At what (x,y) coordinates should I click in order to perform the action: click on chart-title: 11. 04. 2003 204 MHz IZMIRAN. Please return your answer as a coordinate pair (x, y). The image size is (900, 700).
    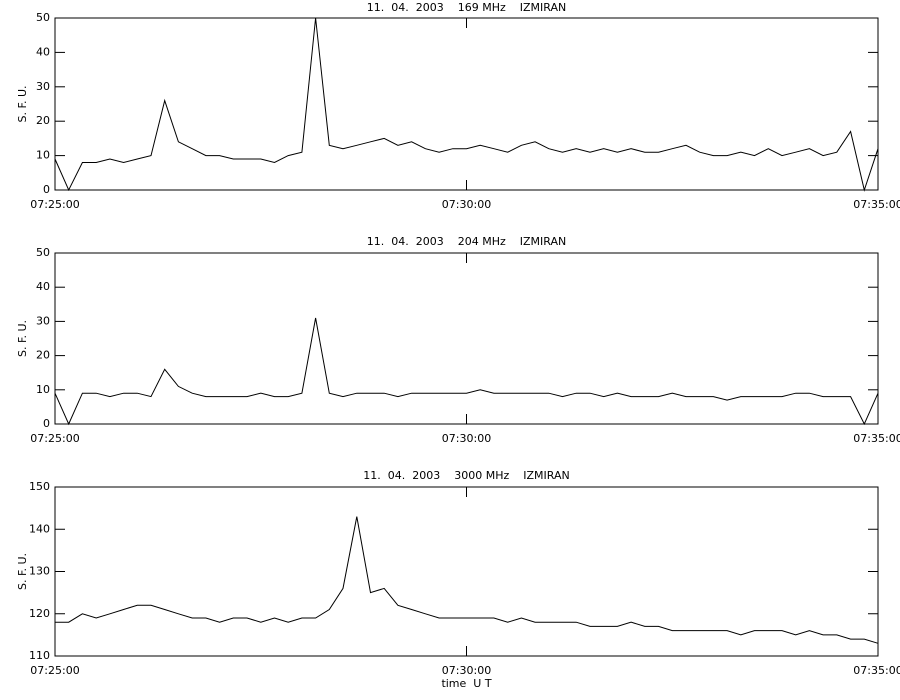
    Looking at the image, I should click on (466, 241).